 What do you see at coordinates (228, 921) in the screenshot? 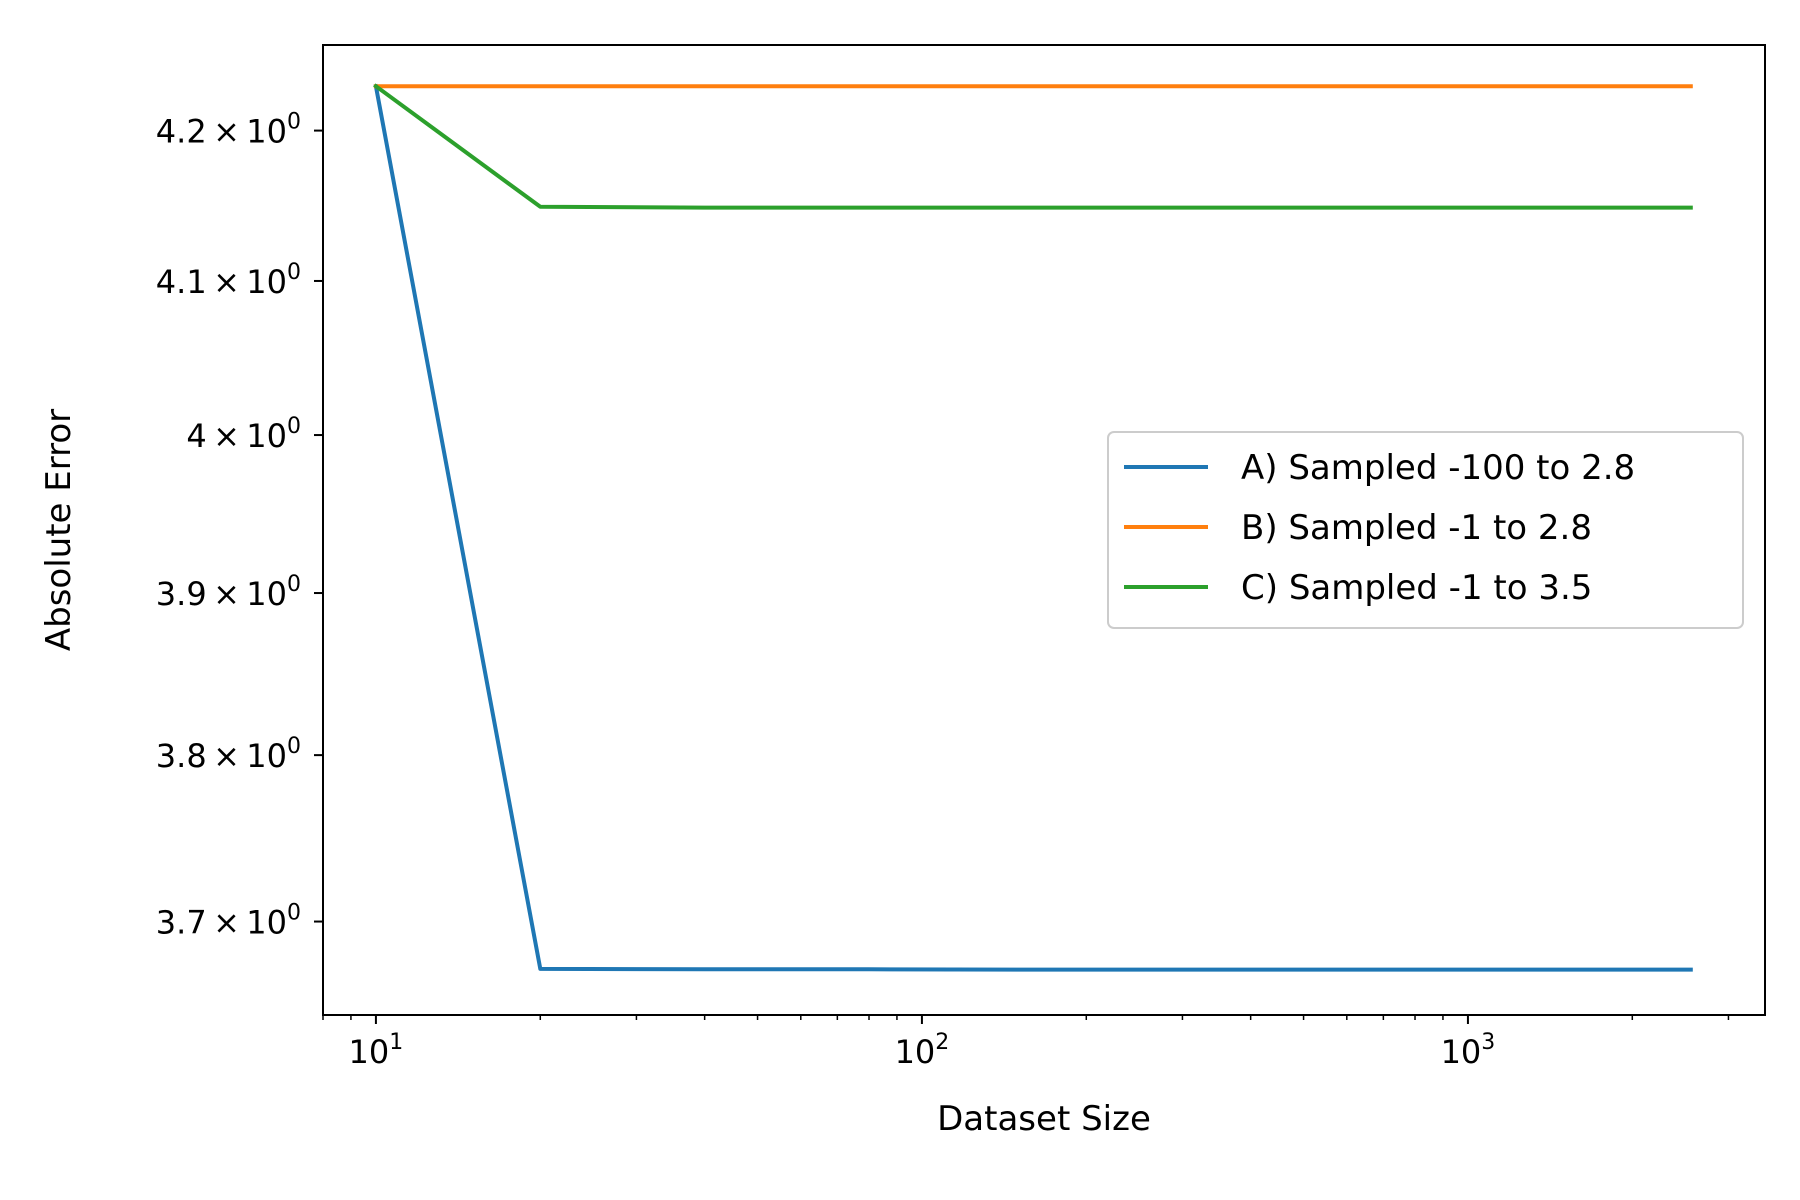
I see `y-tick-label: 3.7 × 100` at bounding box center [228, 921].